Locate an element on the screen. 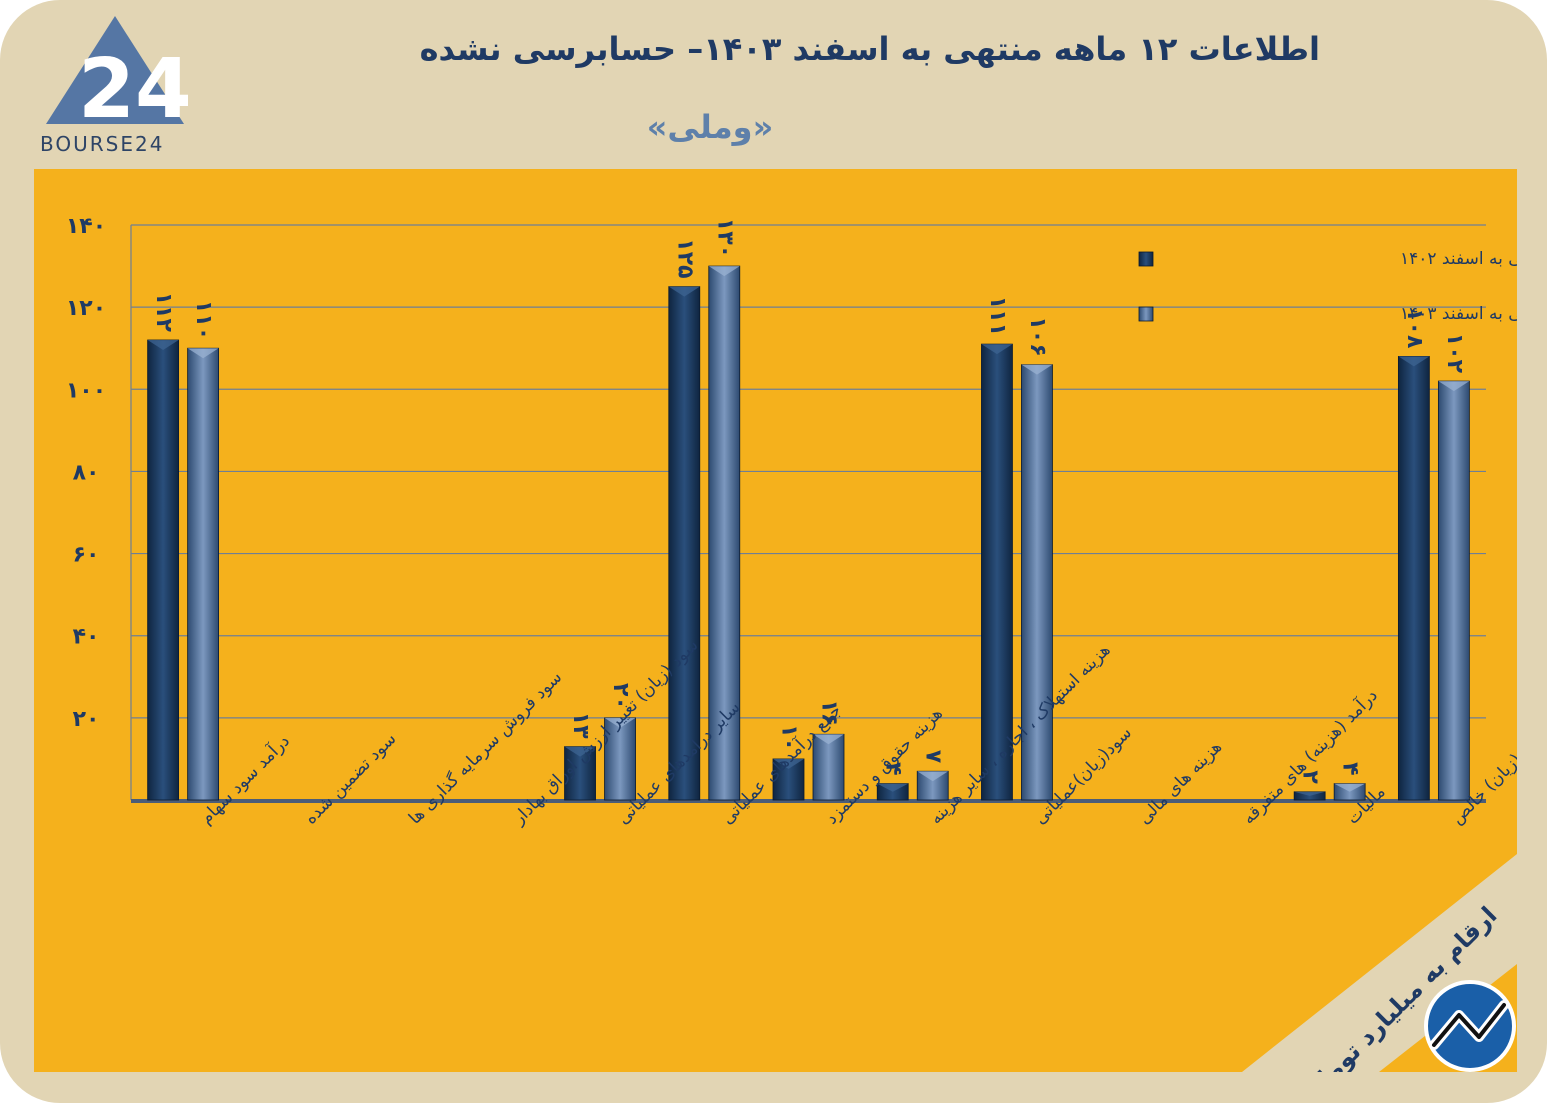 This screenshot has height=1103, width=1547. bourse24-logo-icon: 24 is located at coordinates (117, 76).